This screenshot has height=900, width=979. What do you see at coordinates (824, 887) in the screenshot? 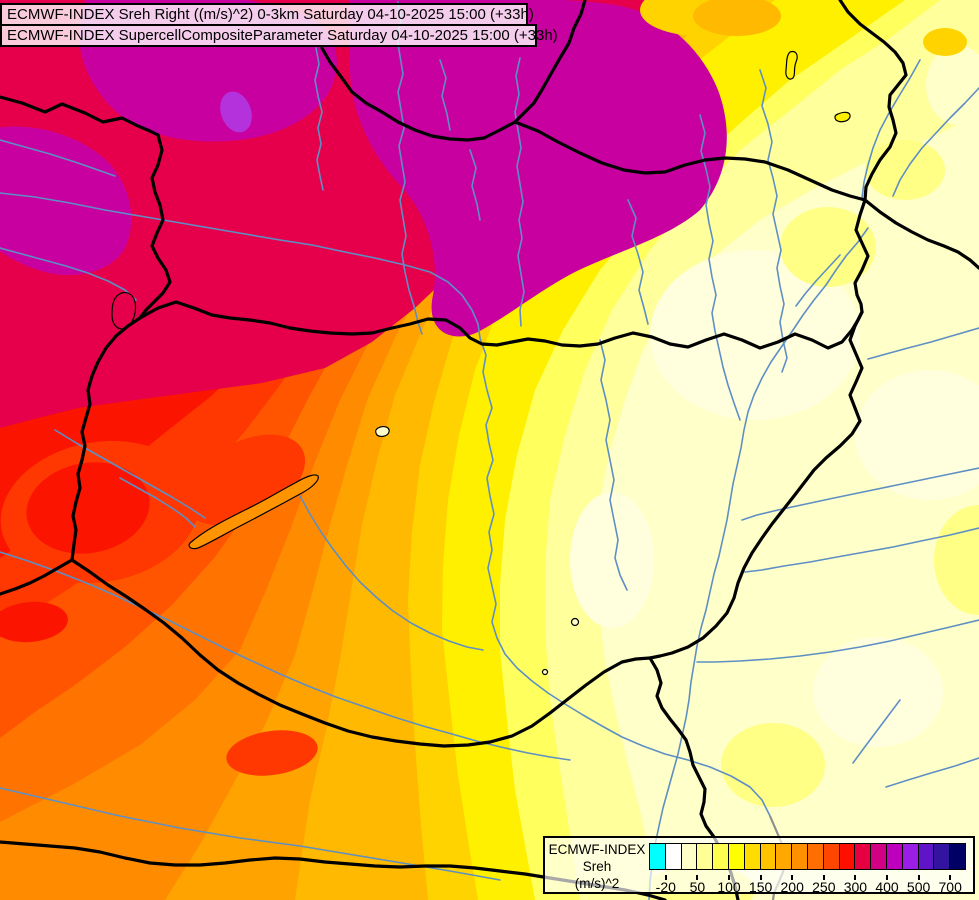
I see `legend-tick-label: 250` at bounding box center [824, 887].